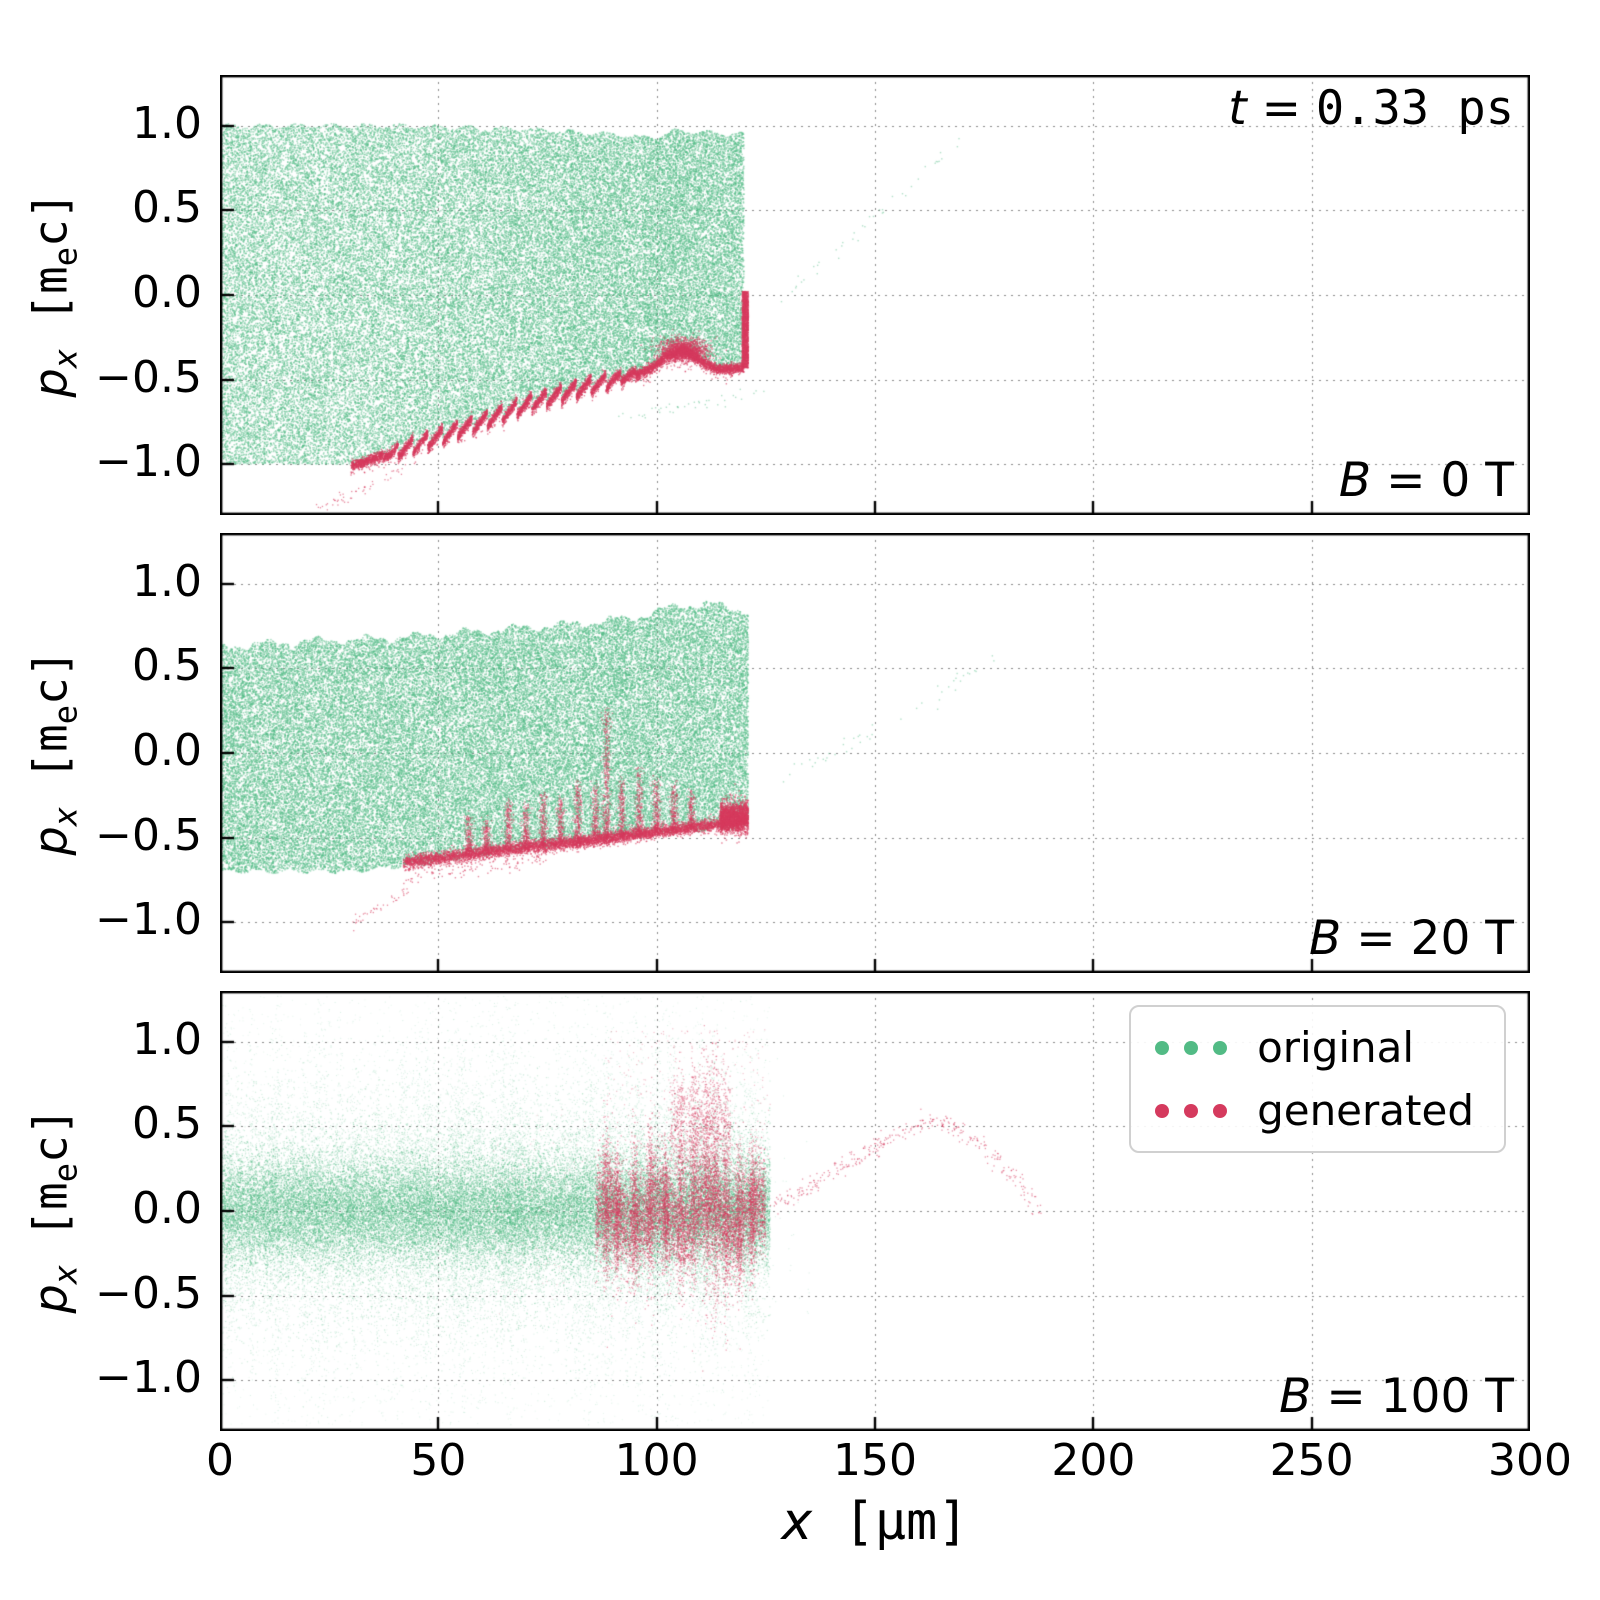 This screenshot has height=1600, width=1600. I want to click on legend-marker-original, so click(1191, 1047).